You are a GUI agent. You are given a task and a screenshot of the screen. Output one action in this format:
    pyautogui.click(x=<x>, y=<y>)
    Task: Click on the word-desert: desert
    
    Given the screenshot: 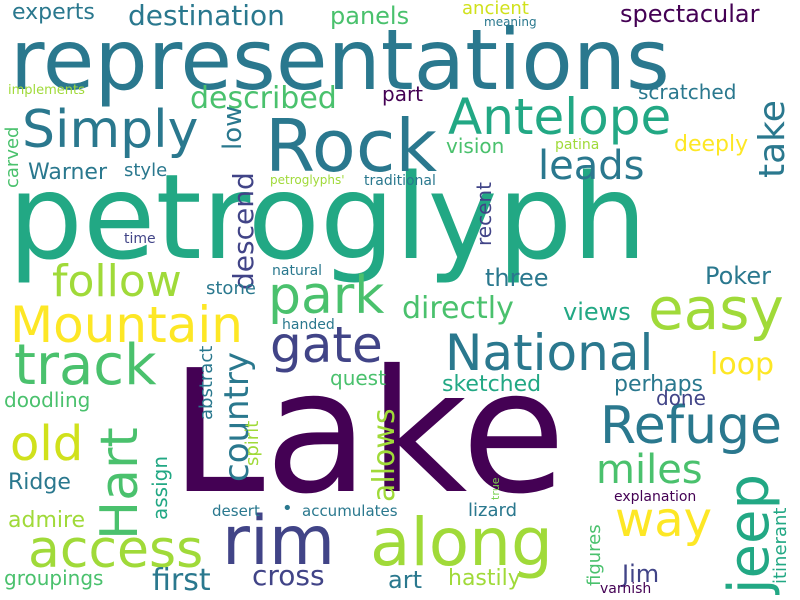 What is the action you would take?
    pyautogui.click(x=236, y=511)
    